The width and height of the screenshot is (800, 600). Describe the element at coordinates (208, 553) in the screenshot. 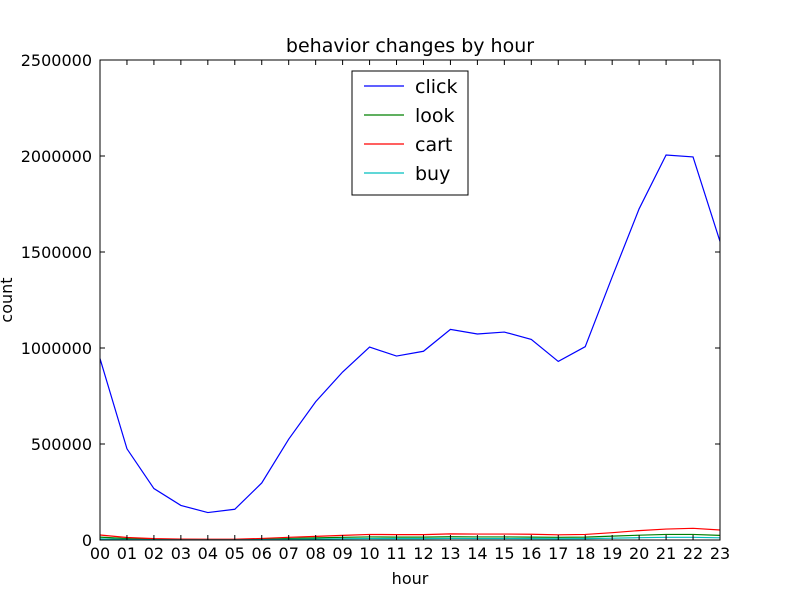

I see `x-tick-label: 04` at that location.